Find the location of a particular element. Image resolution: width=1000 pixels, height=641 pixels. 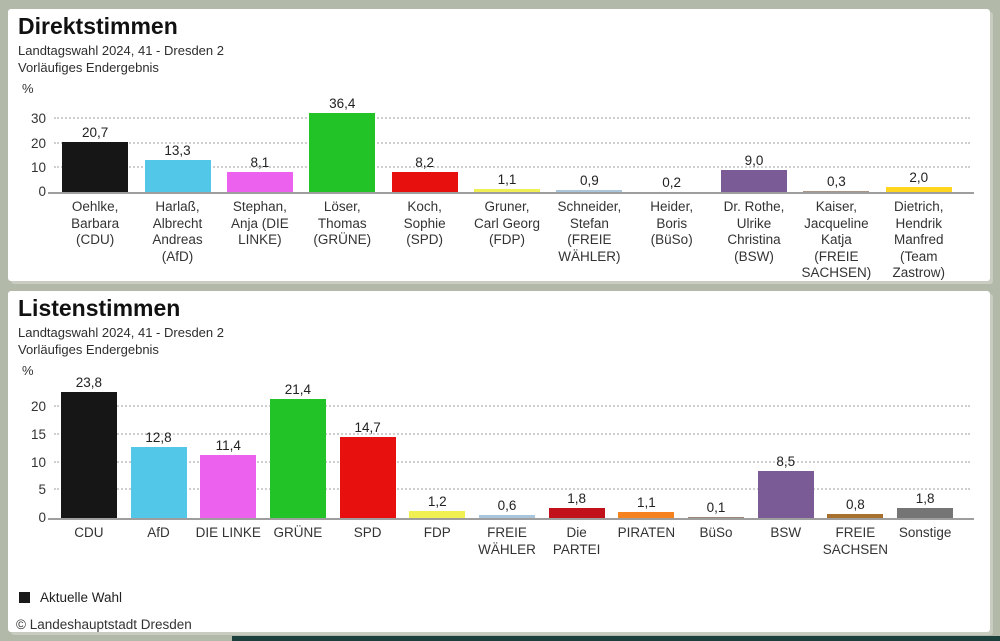

bar-column: 8,2 is located at coordinates (424, 143).